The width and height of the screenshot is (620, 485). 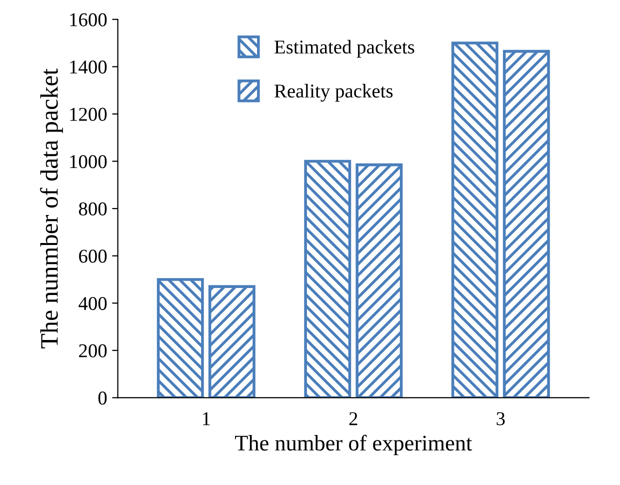 What do you see at coordinates (333, 93) in the screenshot?
I see `legend-label: Reality packets` at bounding box center [333, 93].